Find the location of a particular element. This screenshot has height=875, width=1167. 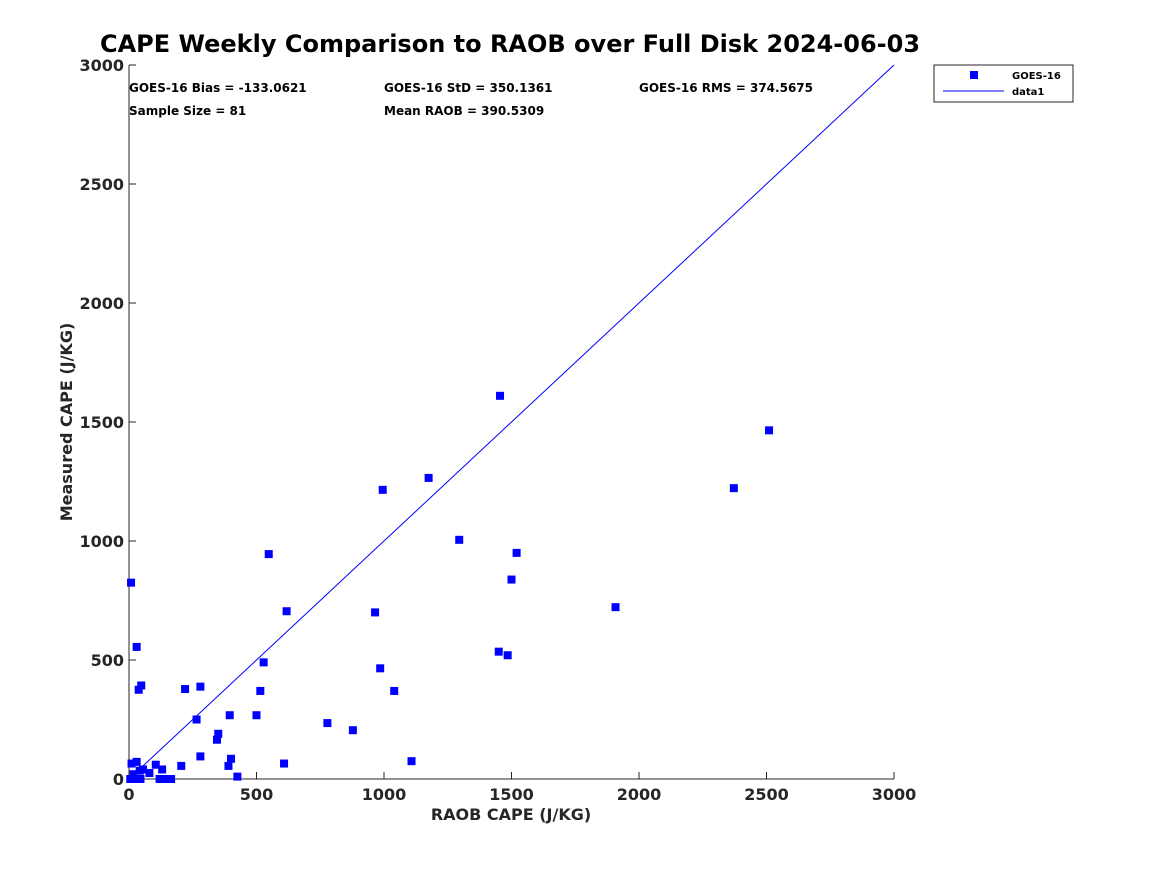

x-tick-label: 1000 is located at coordinates (384, 794).